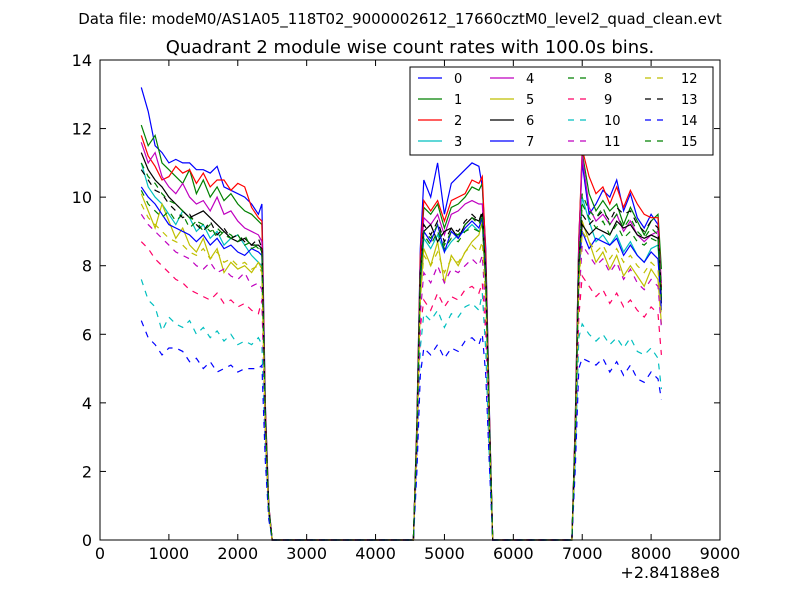 Image resolution: width=800 pixels, height=600 pixels. I want to click on legend-label-10: 10, so click(612, 121).